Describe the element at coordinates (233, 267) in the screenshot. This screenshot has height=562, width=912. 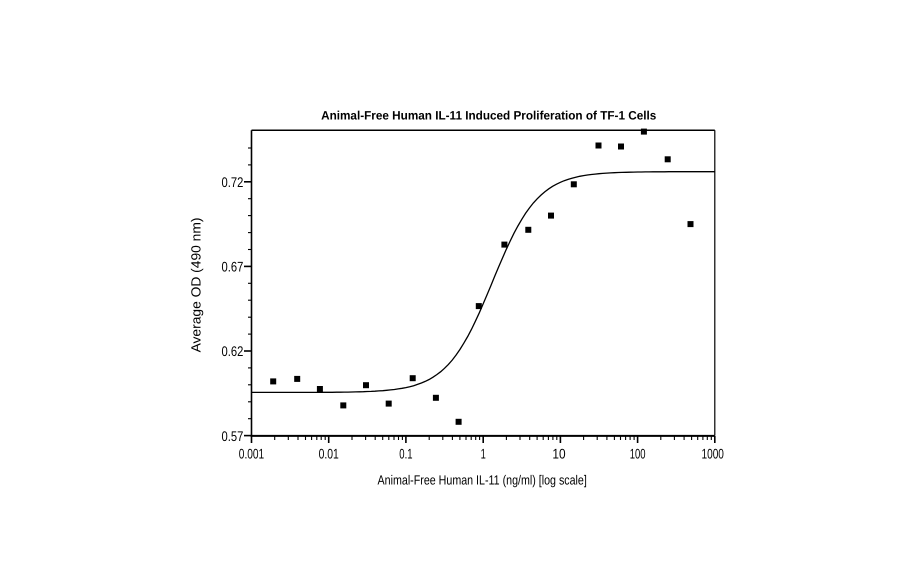
I see `svg-text: 0.67` at that location.